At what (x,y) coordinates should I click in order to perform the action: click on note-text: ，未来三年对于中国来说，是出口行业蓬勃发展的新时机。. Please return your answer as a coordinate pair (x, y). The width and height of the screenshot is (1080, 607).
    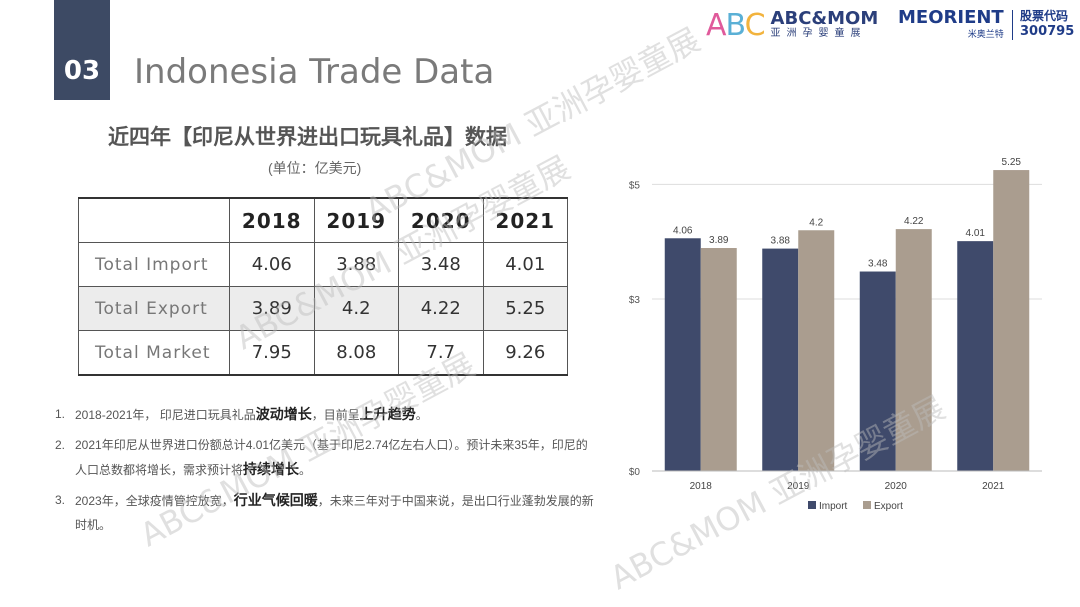
    Looking at the image, I should click on (334, 513).